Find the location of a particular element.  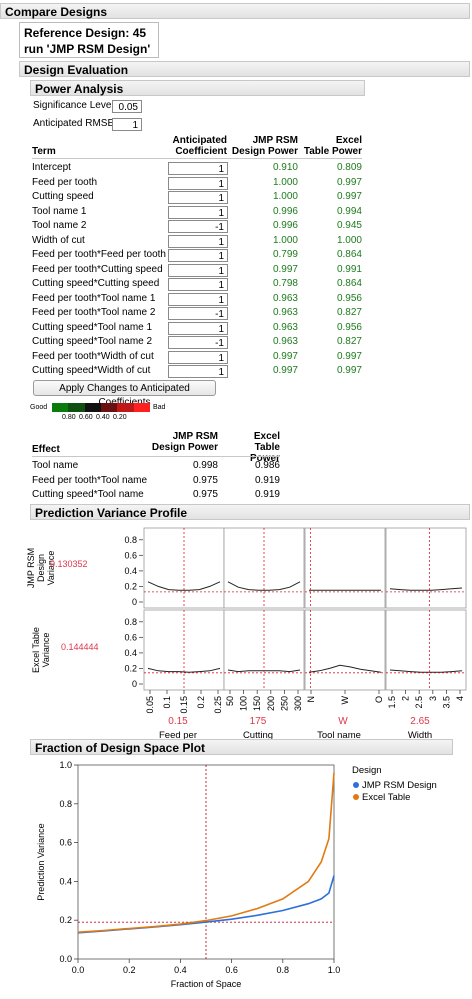

fds-ytick-label: 0.8 is located at coordinates (65, 804).